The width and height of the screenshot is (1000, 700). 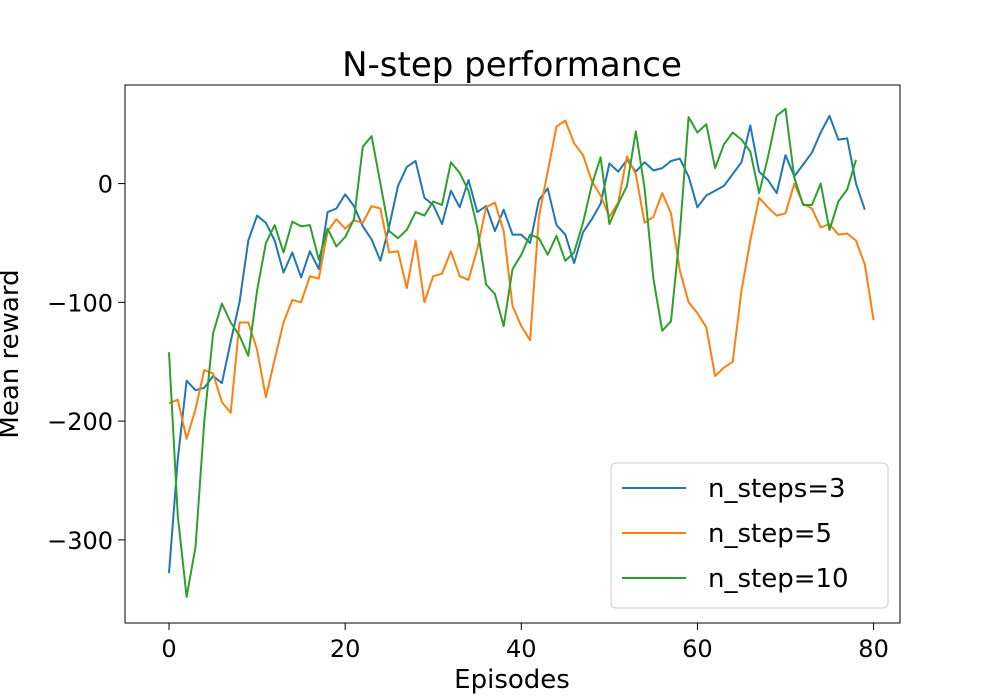 I want to click on legend-label: n_step=5, so click(x=770, y=534).